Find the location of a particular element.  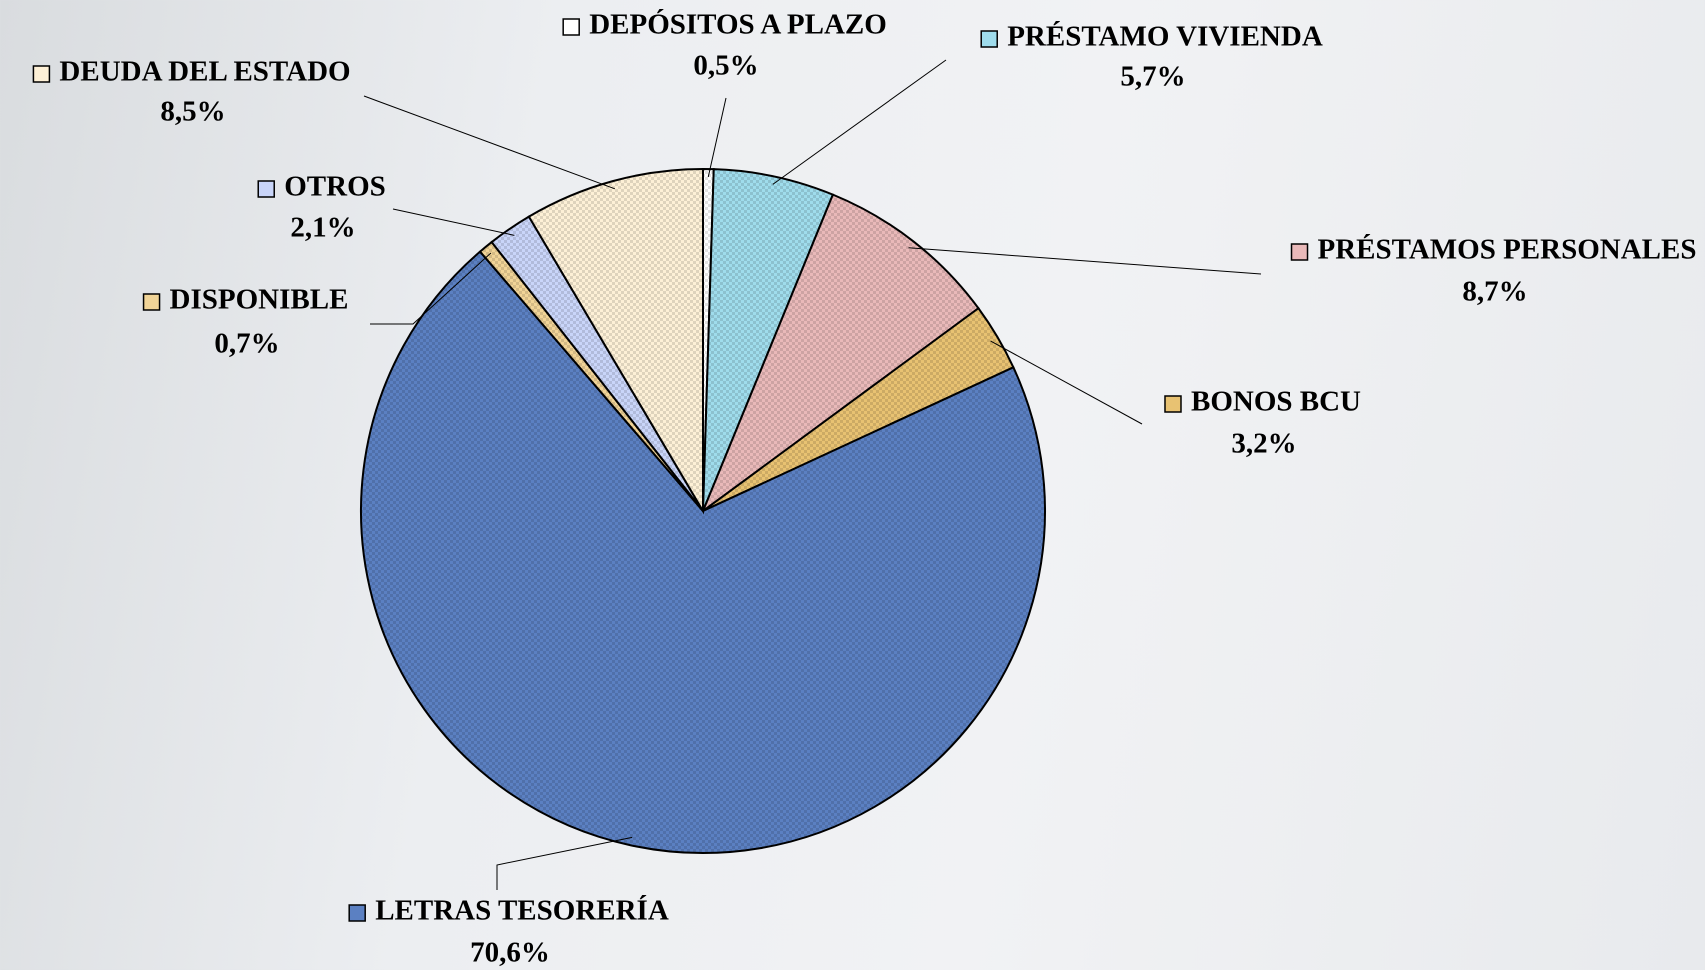

slice-value-label: 8,7% is located at coordinates (1494, 292).